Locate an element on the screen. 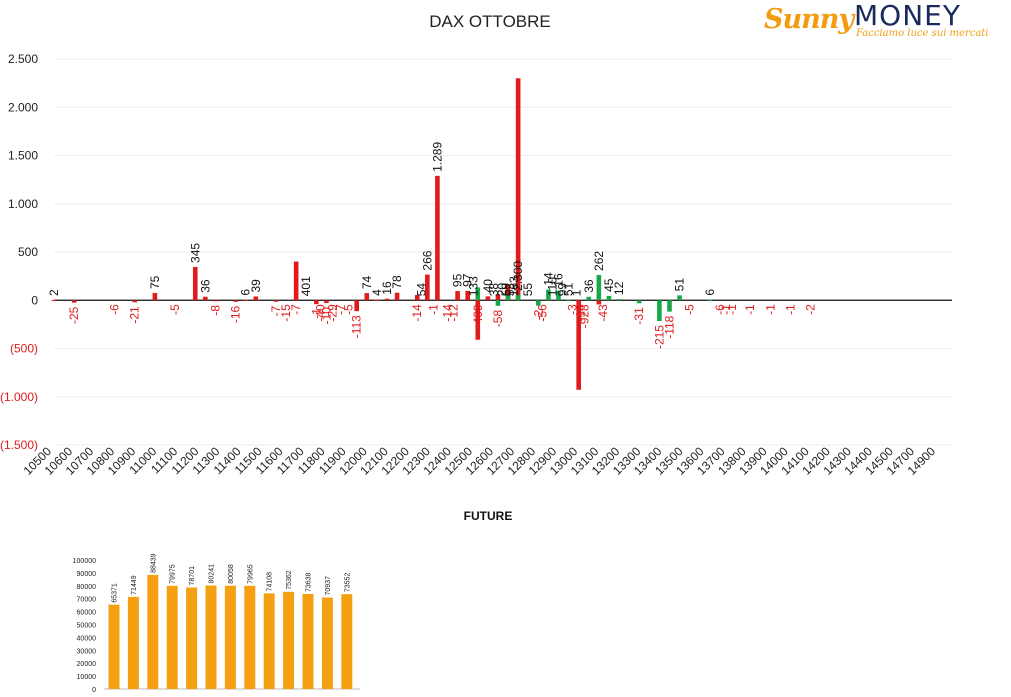 This screenshot has height=697, width=1011. dax-data-label: 1 is located at coordinates (577, 292).